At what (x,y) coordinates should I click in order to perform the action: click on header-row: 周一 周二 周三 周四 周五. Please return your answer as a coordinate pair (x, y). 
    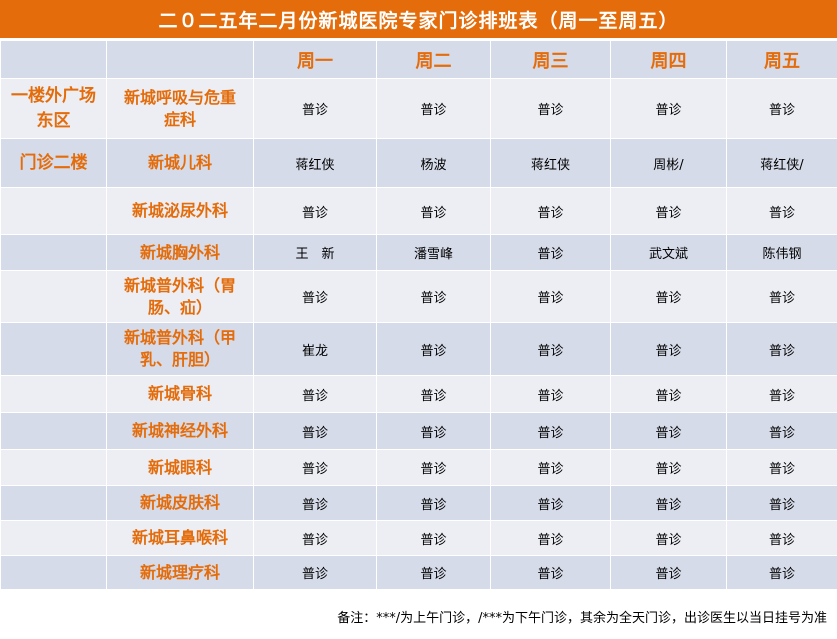
    Looking at the image, I should click on (418, 59).